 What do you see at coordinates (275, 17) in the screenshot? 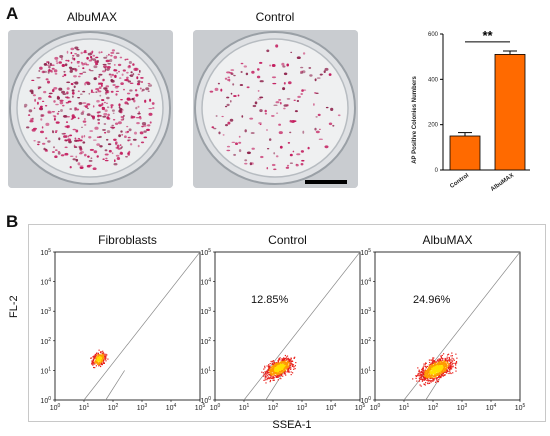
I see `dish-label-control: Control` at bounding box center [275, 17].